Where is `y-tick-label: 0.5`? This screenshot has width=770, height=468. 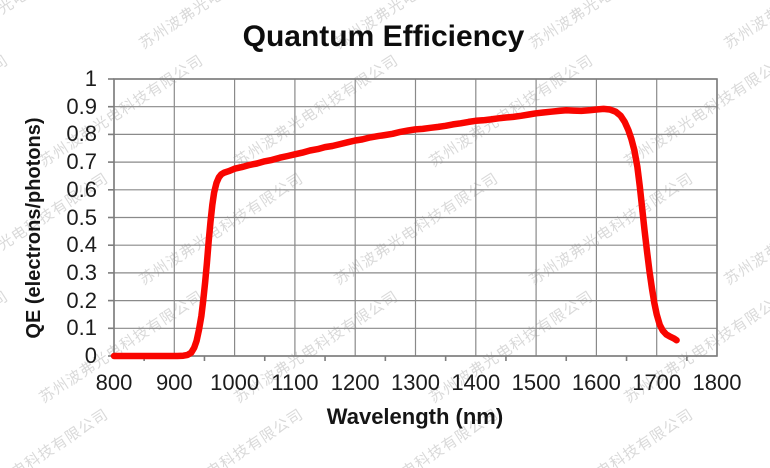
y-tick-label: 0.5 is located at coordinates (81, 217).